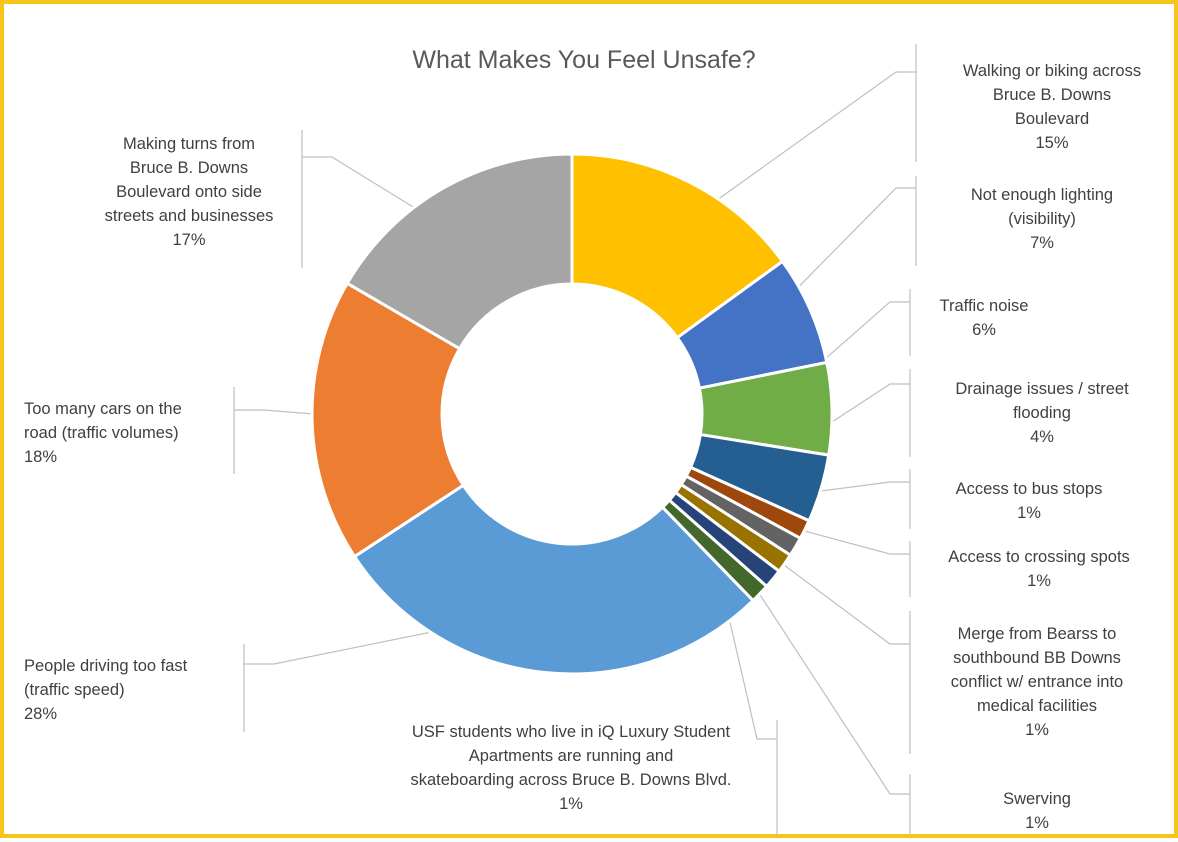 The image size is (1178, 842). Describe the element at coordinates (74, 690) in the screenshot. I see `data-label-line: (traffic speed)` at that location.